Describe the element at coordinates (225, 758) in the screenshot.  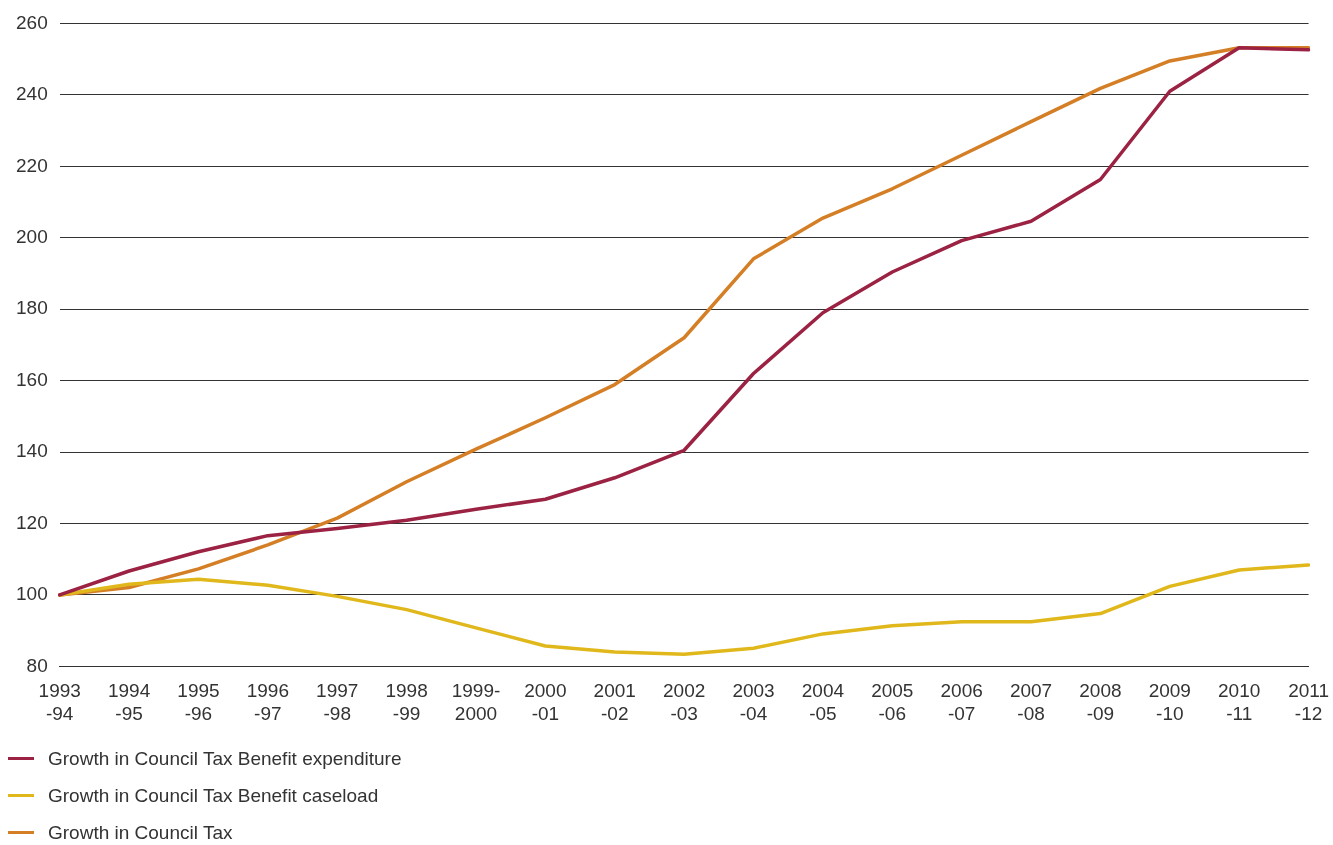
I see `legend-label: Growth in Council Tax Benefit expenditure` at that location.